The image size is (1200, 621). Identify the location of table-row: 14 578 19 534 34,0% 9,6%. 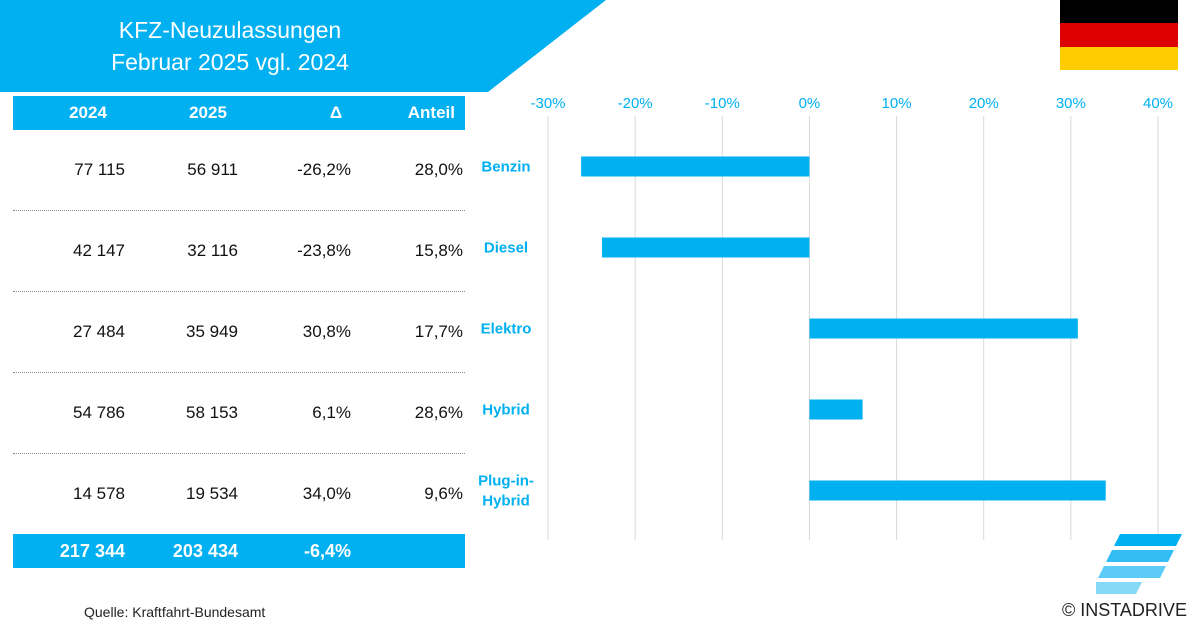
(239, 494).